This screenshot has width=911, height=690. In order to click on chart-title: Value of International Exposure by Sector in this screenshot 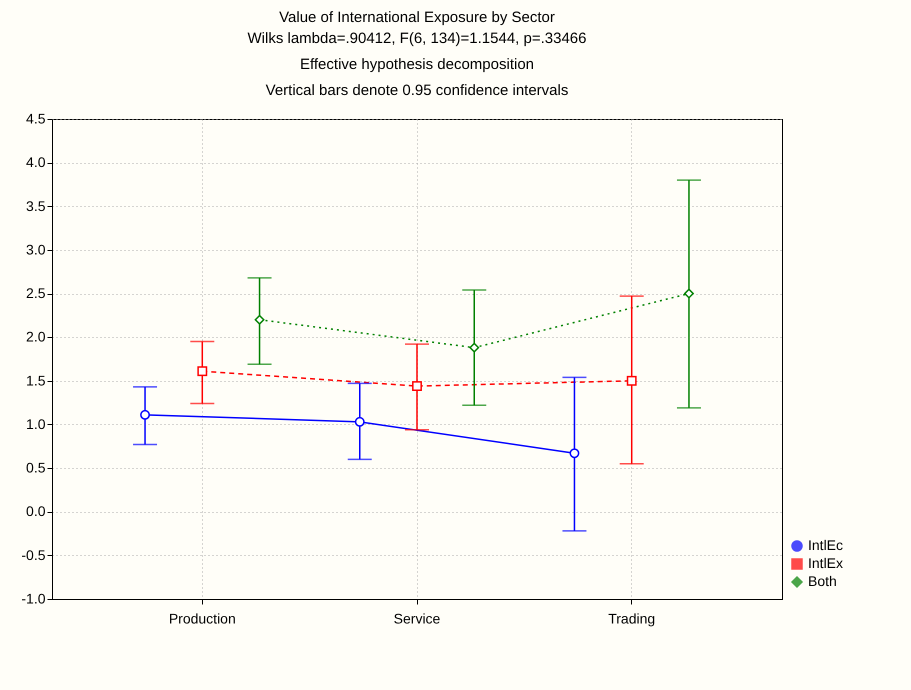, I will do `click(417, 17)`.